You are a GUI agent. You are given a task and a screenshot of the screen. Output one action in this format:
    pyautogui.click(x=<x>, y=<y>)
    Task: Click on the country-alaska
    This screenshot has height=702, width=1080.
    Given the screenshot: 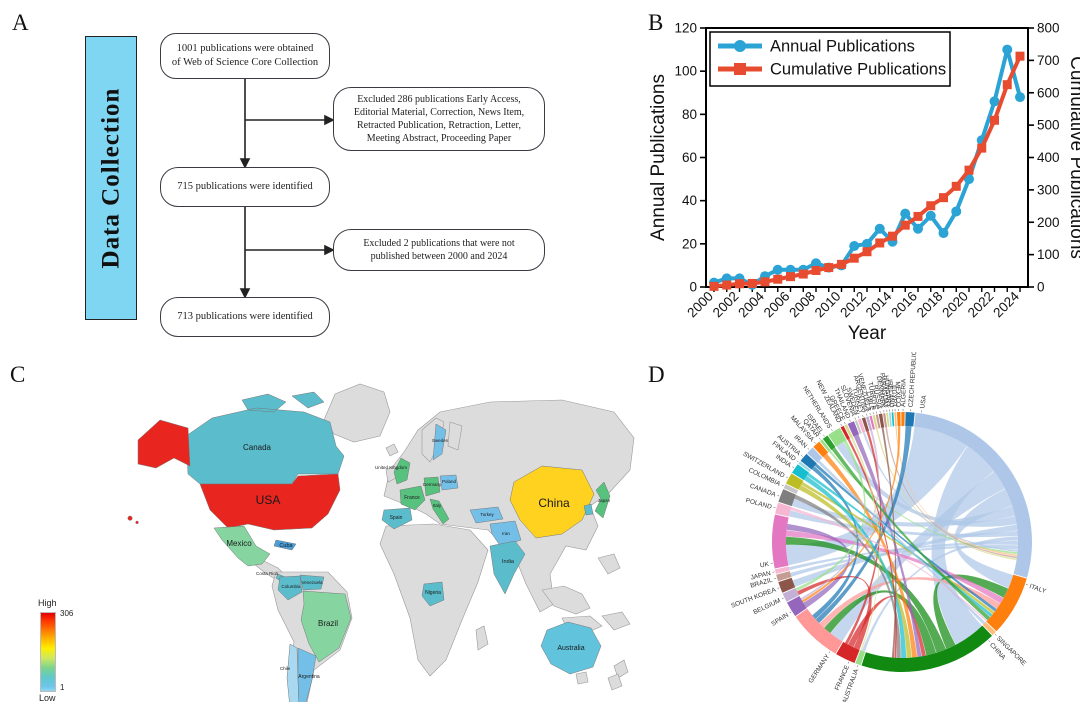 What is the action you would take?
    pyautogui.click(x=164, y=444)
    